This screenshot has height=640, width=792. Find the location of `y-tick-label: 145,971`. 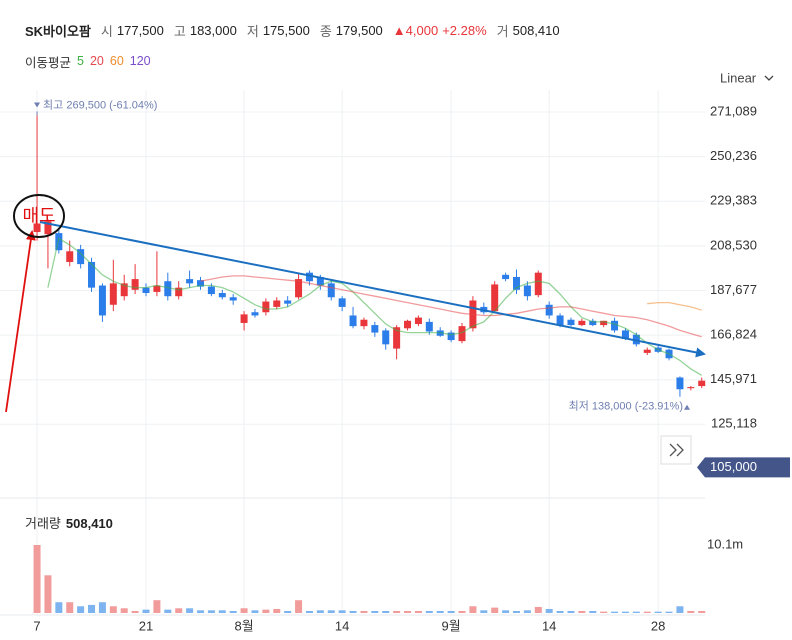

y-tick-label: 145,971 is located at coordinates (733, 378).